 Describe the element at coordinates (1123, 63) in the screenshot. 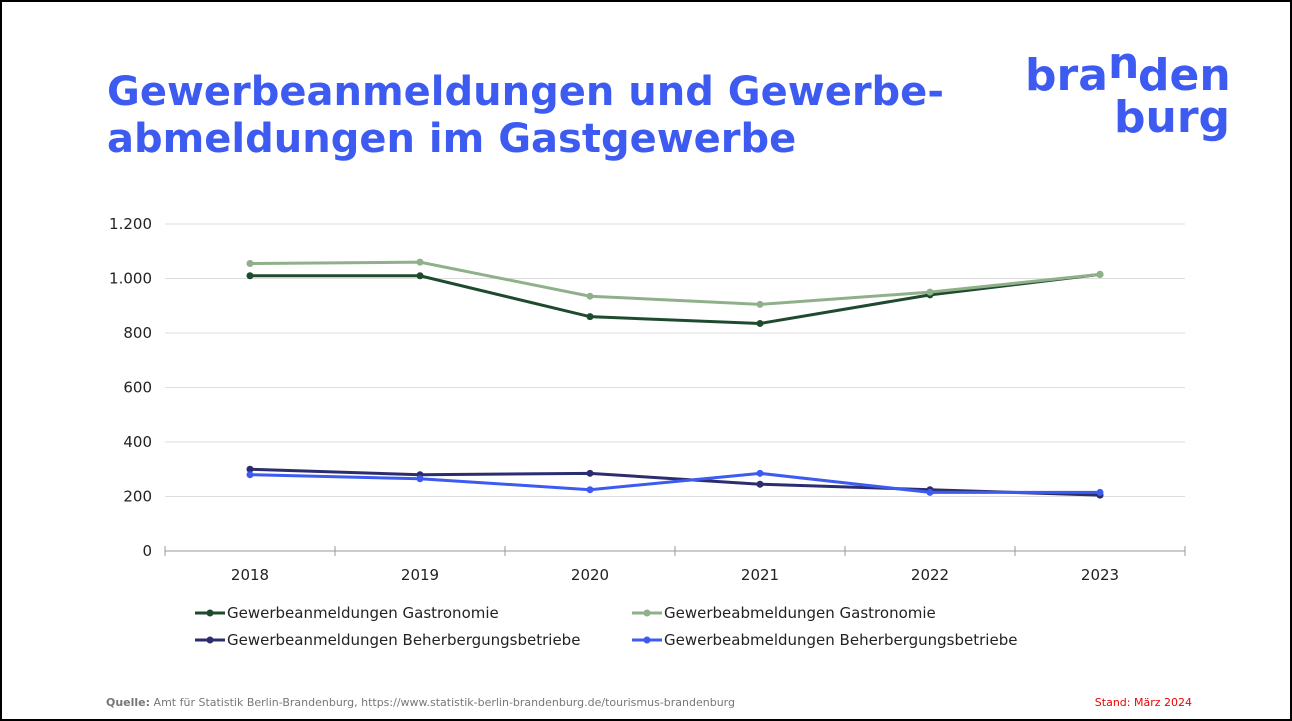

I see `logo-text: n` at that location.